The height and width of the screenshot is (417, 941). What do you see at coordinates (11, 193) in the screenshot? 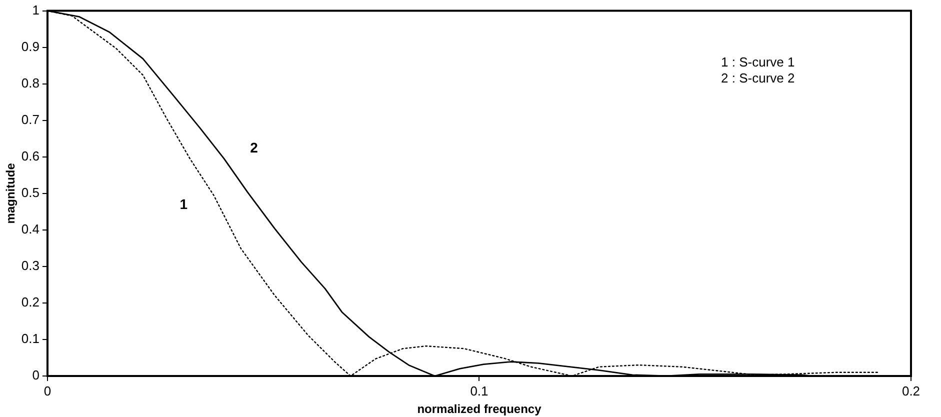
I see `y-axis-title: magnitude` at bounding box center [11, 193].